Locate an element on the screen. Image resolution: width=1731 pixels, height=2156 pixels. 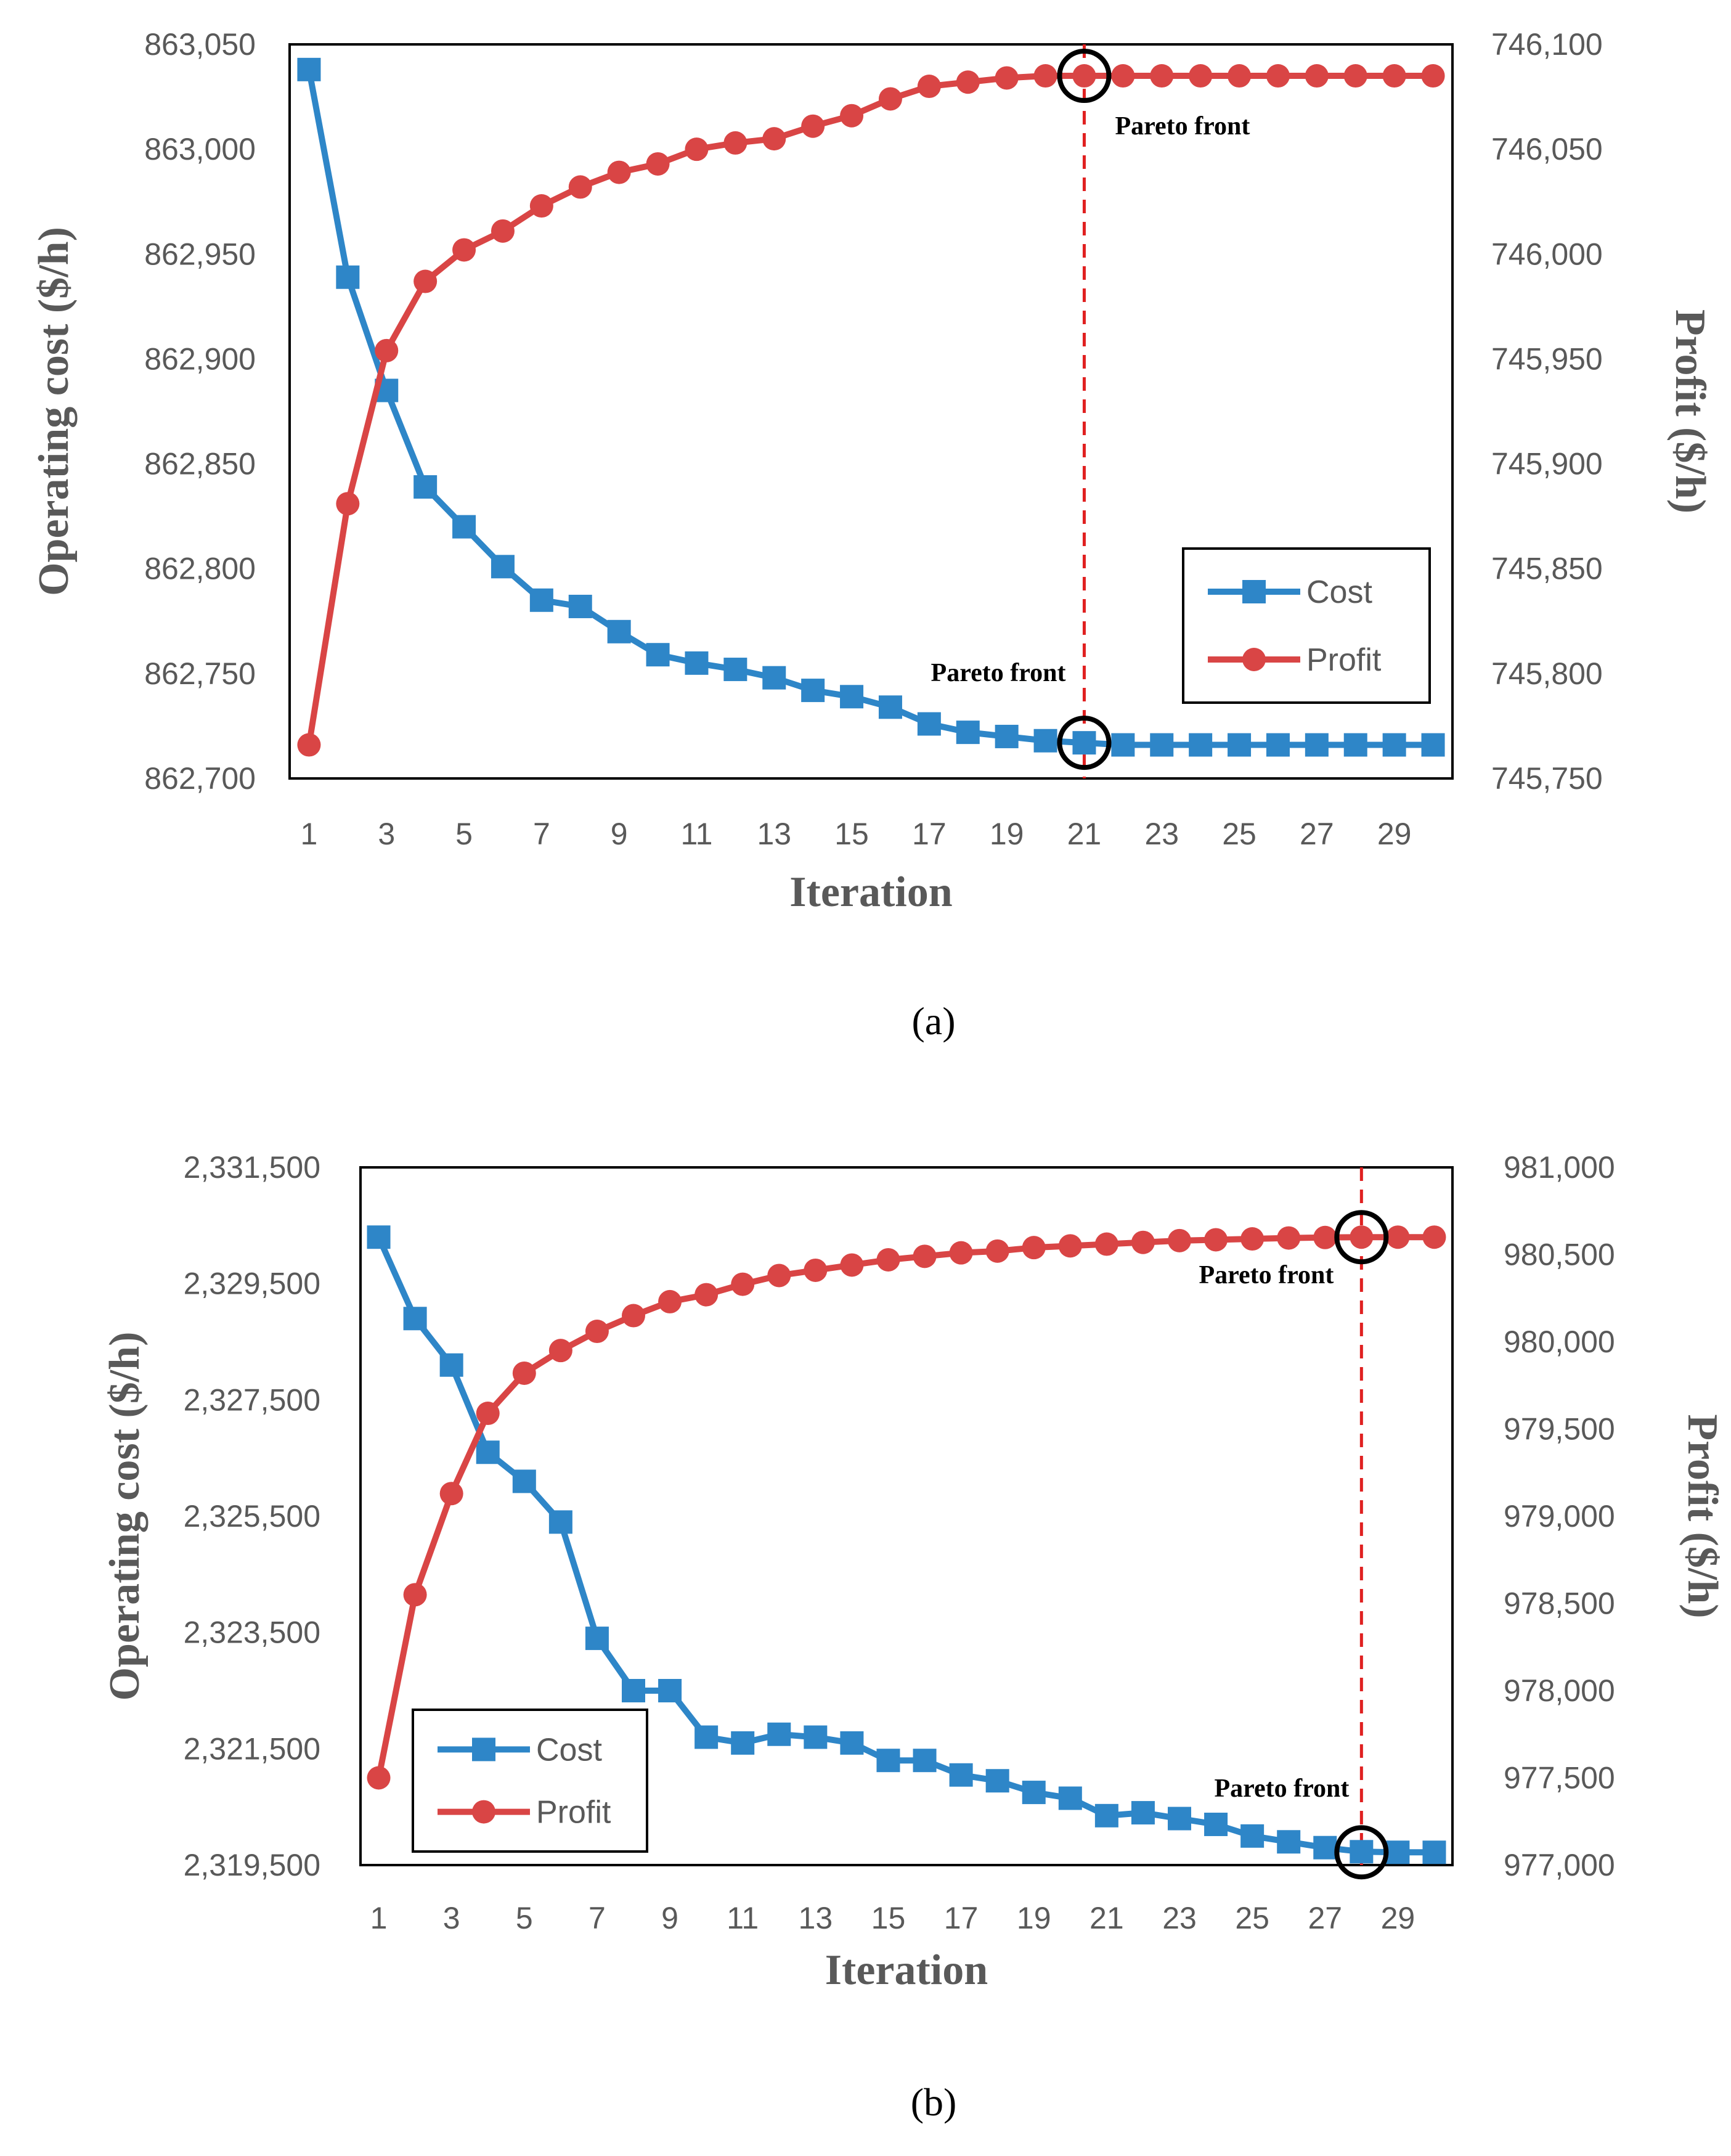
caption-a: (a) is located at coordinates (933, 1021).